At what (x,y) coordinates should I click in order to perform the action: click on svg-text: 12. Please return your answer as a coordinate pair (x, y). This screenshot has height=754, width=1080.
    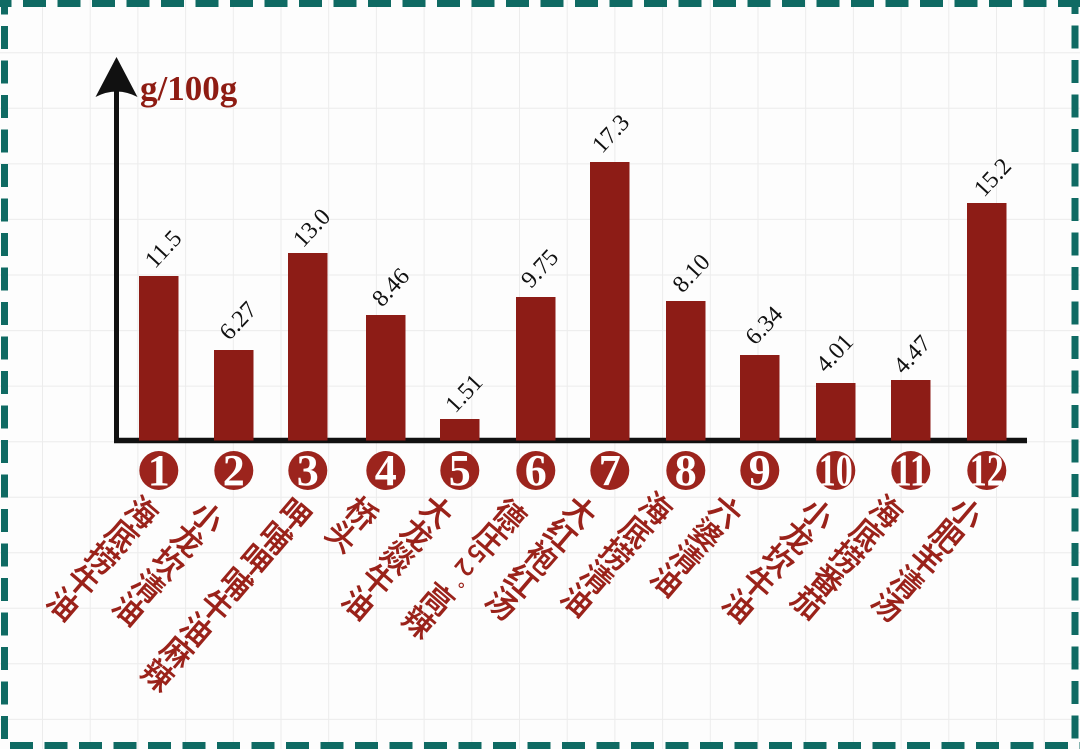
    Looking at the image, I should click on (987, 471).